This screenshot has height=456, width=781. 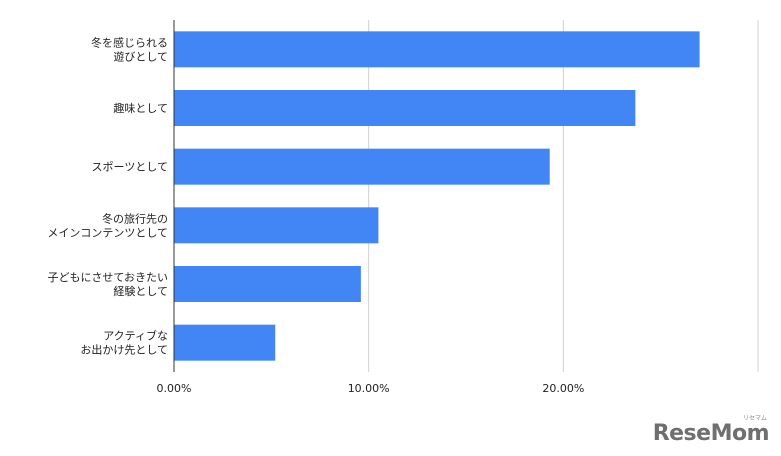 I want to click on x-tick-label: 10.00%, so click(x=369, y=388).